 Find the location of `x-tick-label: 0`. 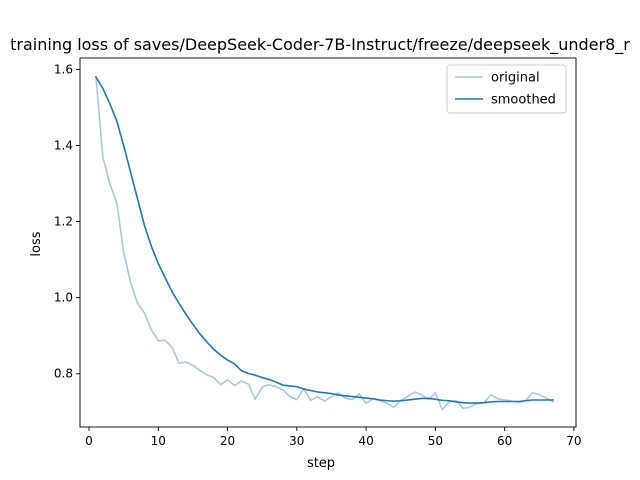

x-tick-label: 0 is located at coordinates (89, 441).